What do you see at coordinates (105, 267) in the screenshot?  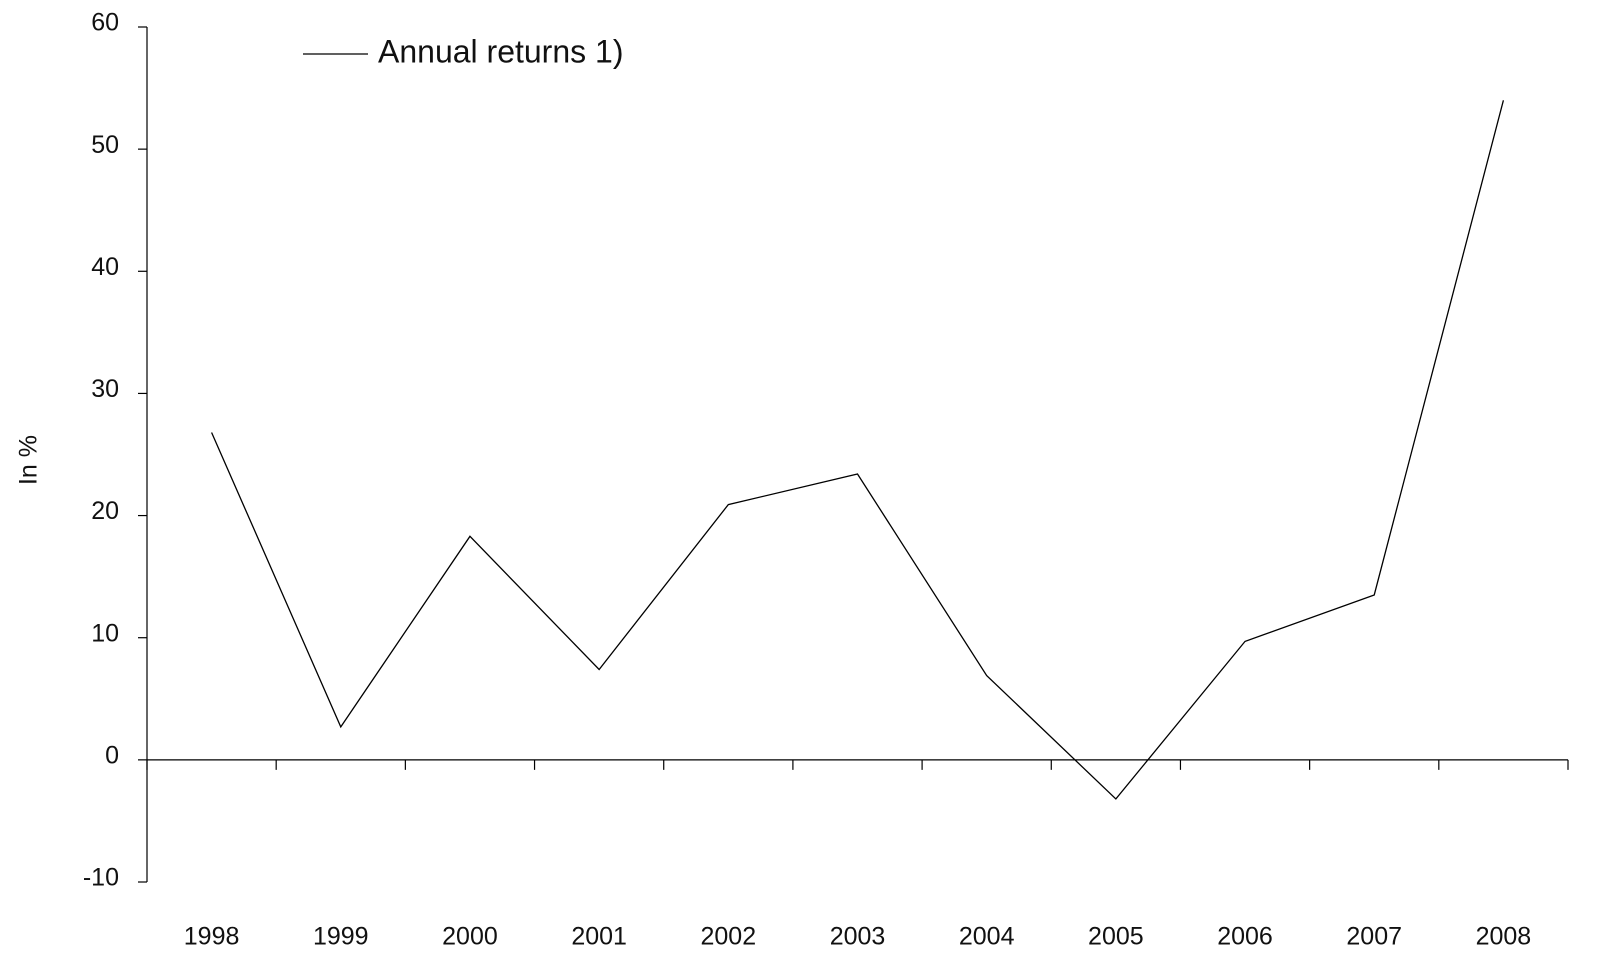 I see `y-tick-label: 40` at bounding box center [105, 267].